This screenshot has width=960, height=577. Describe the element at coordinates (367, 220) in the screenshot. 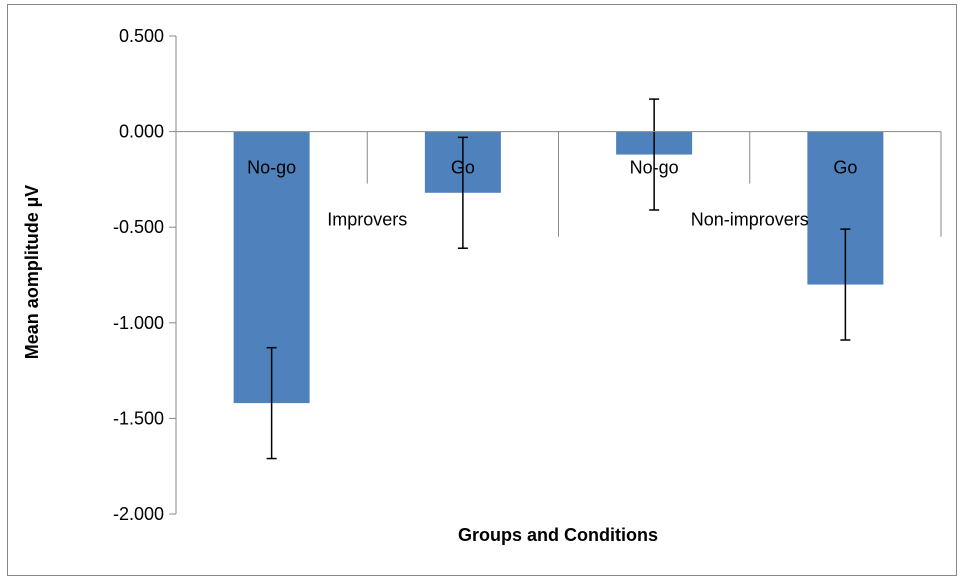

I see `group-label: Improvers` at that location.